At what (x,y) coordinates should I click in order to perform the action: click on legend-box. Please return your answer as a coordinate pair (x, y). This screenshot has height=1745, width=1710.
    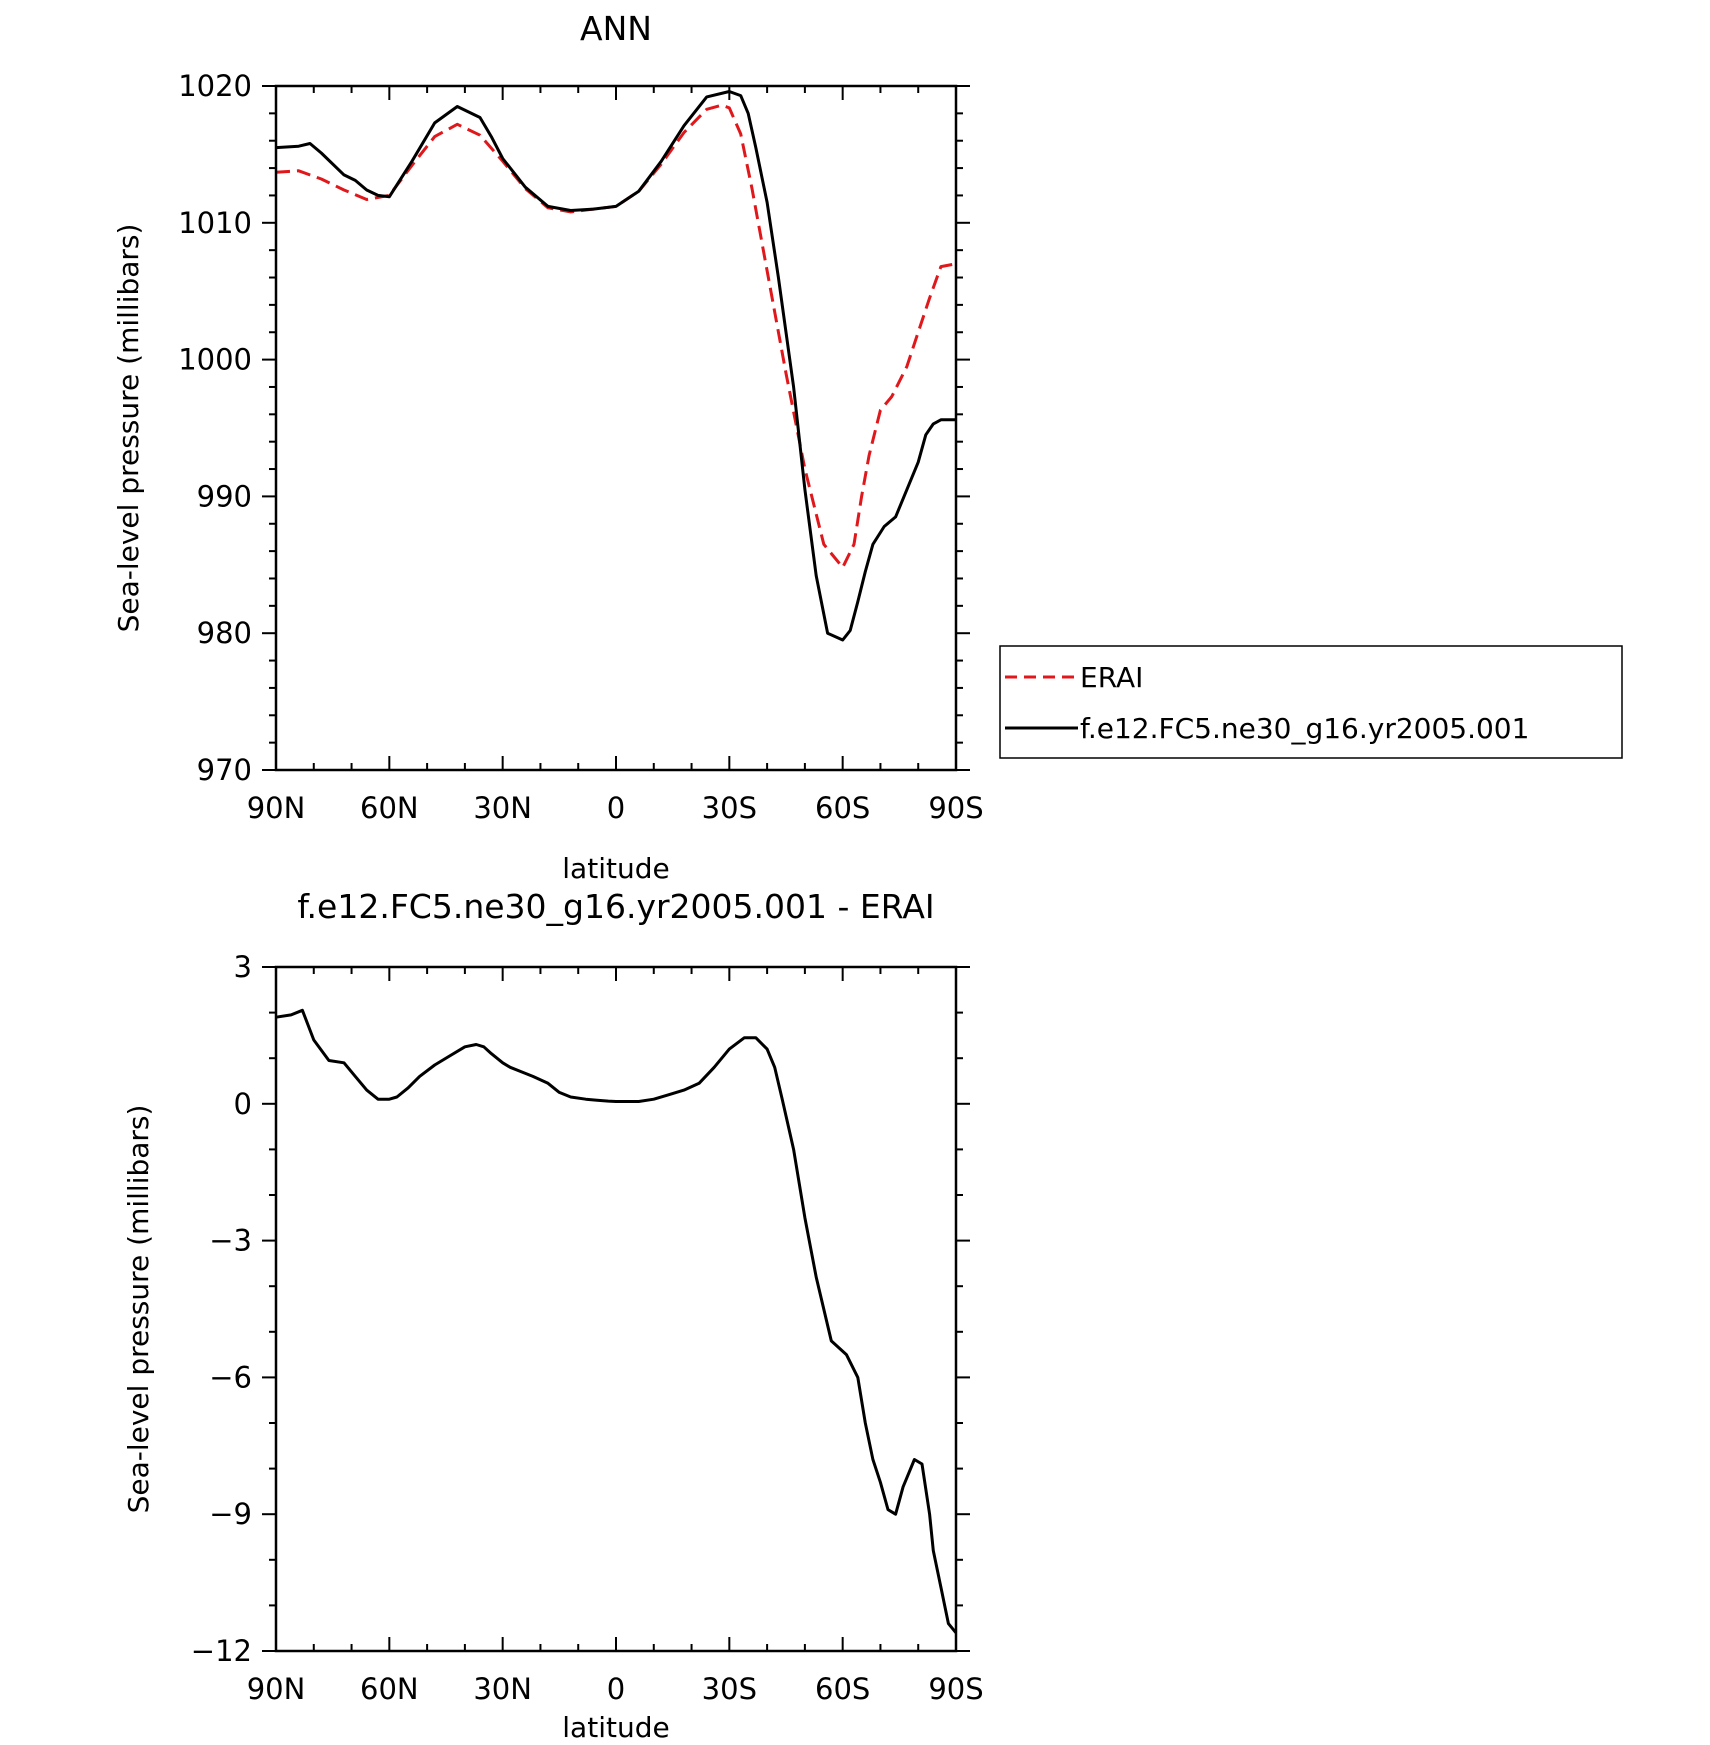
    Looking at the image, I should click on (1311, 702).